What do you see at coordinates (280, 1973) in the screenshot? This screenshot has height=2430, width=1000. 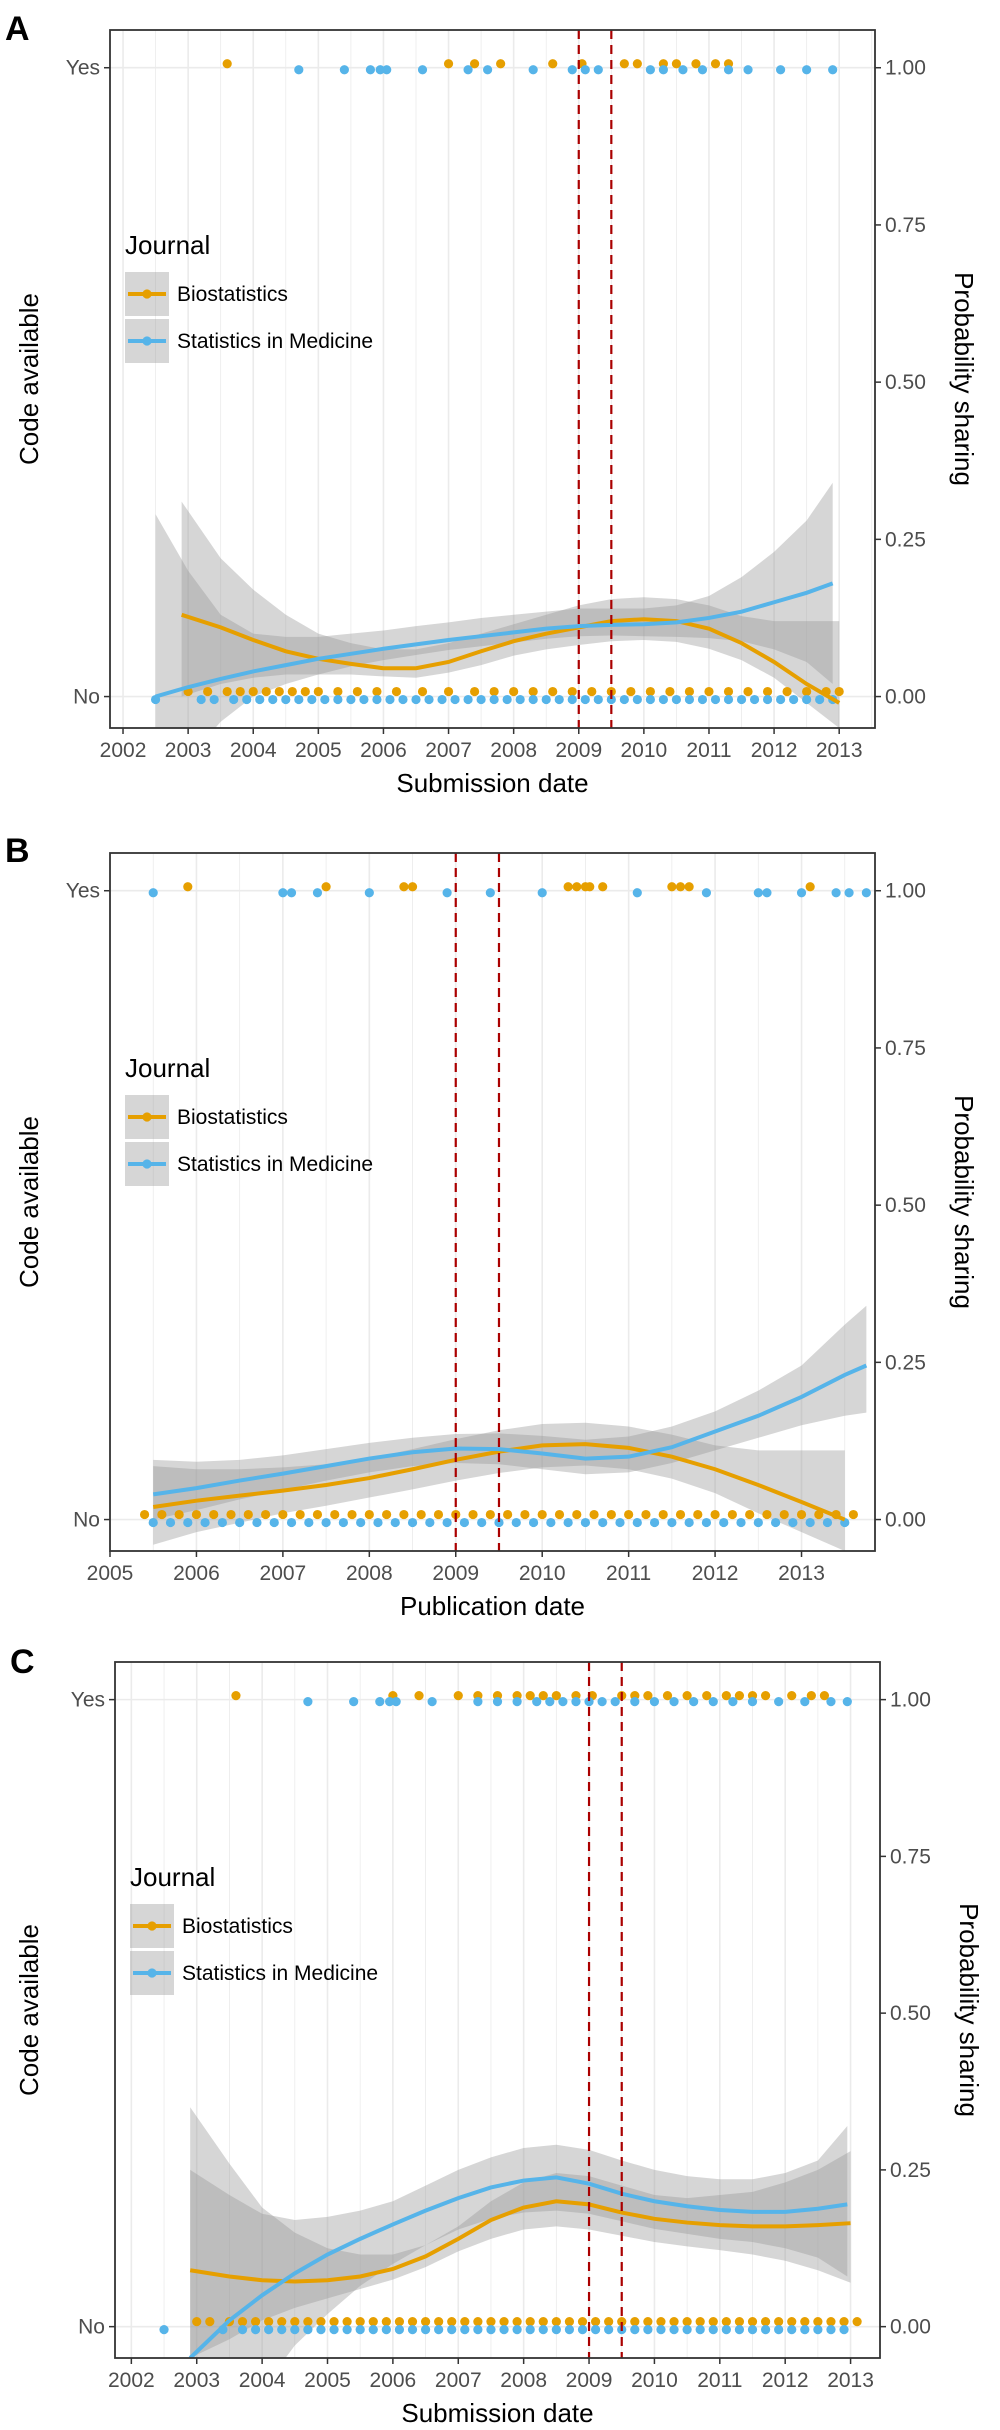 I see `legend-label: Statistics in Medicine` at bounding box center [280, 1973].